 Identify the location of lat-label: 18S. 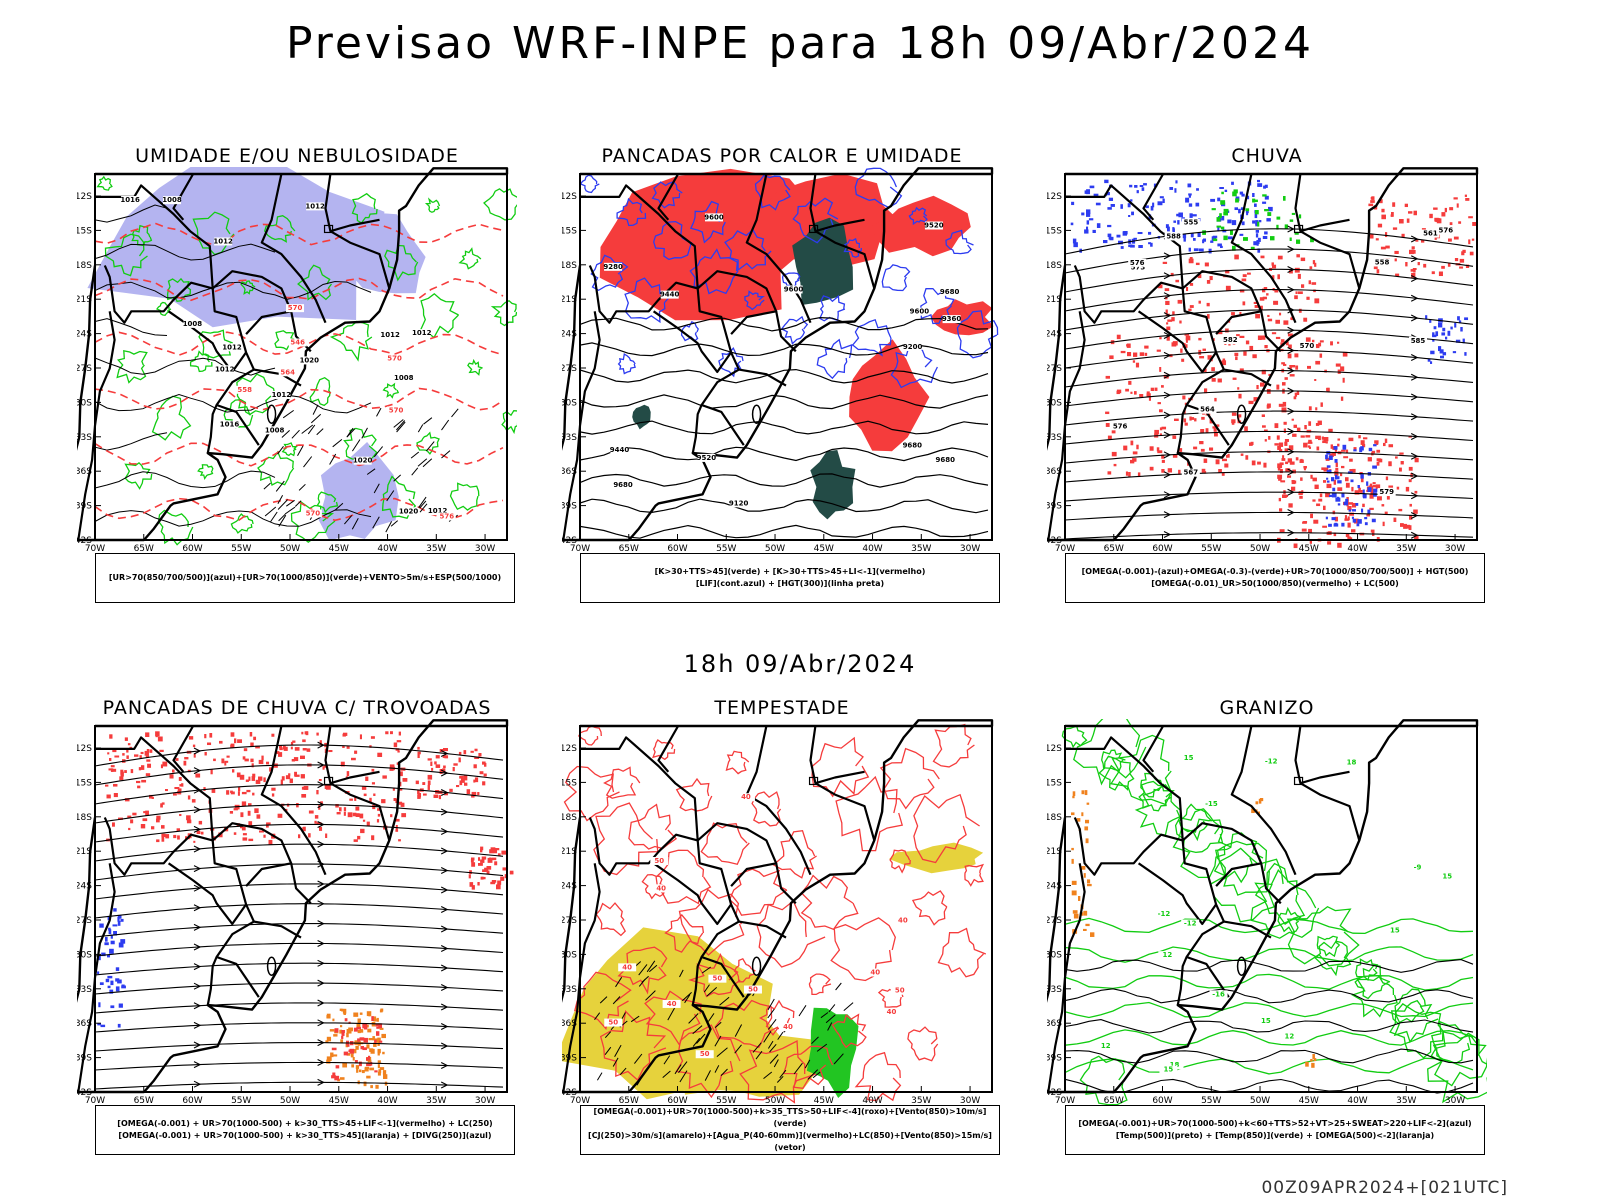
(1054, 266).